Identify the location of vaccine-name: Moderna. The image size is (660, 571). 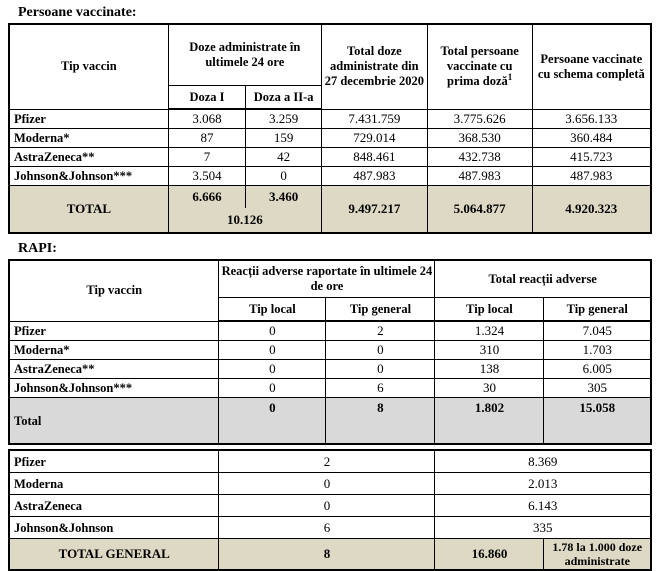
(114, 483).